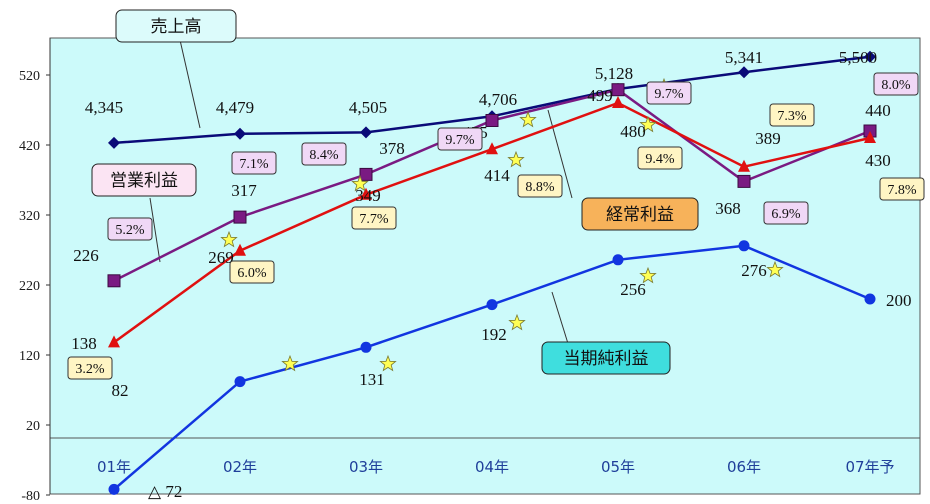  I want to click on data-label-circle: 256, so click(633, 289).